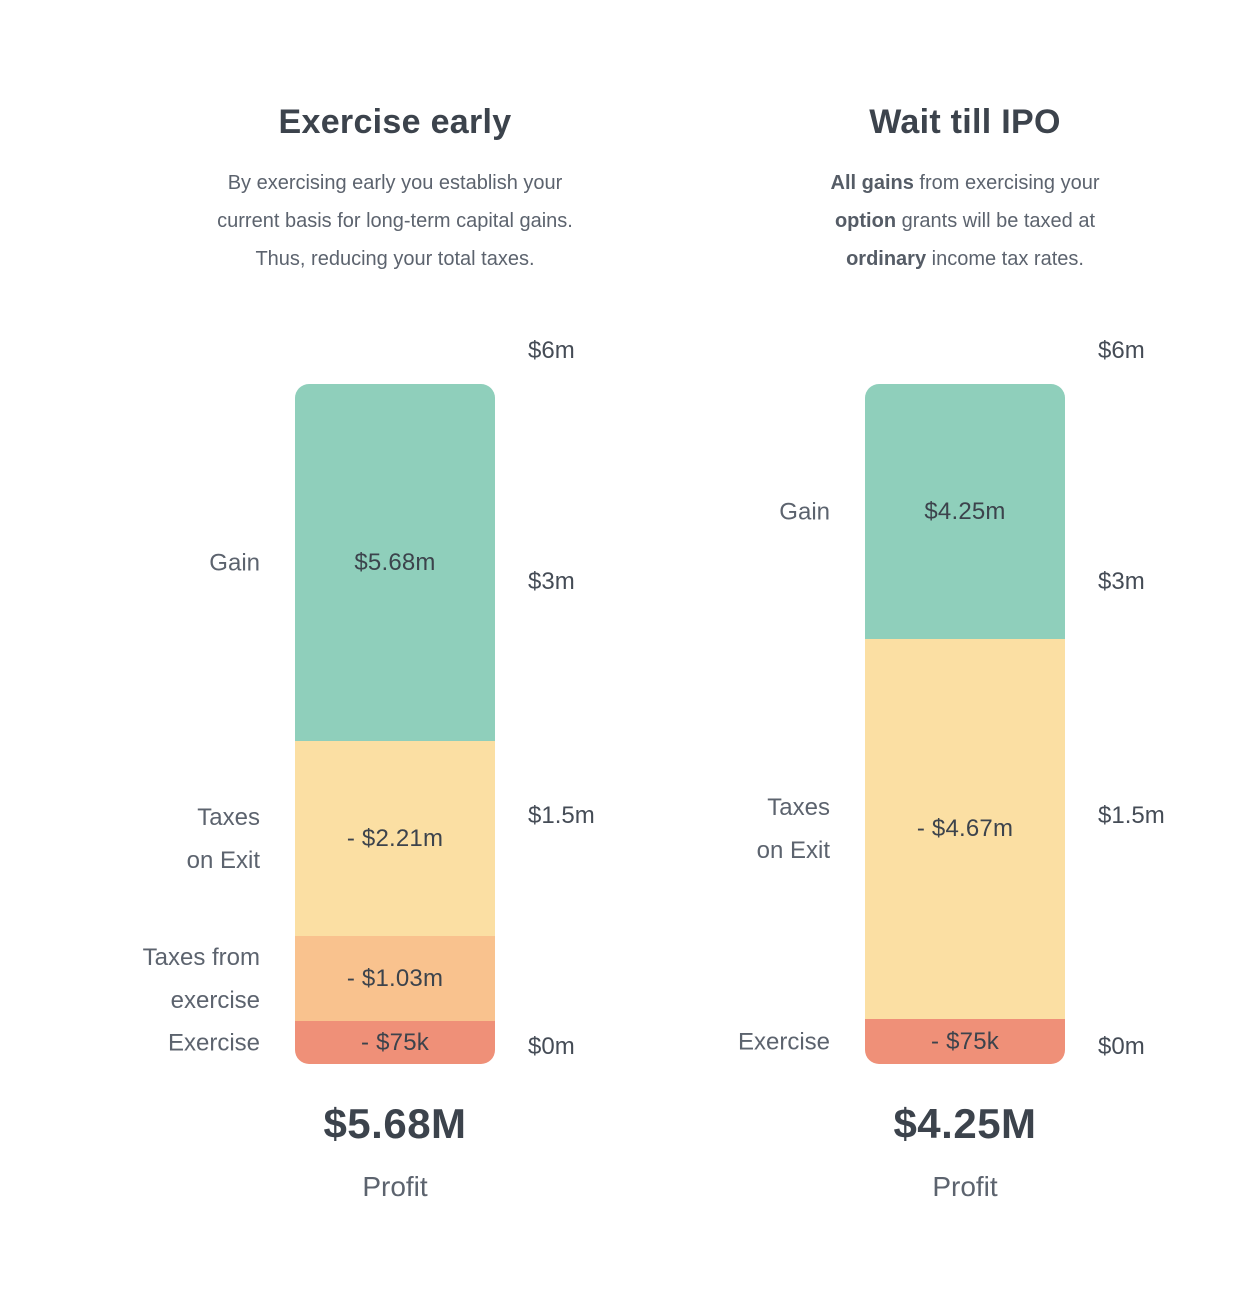  I want to click on stacked-bar: $5.68m - $2.21m - $1.03m - $75k, so click(395, 724).